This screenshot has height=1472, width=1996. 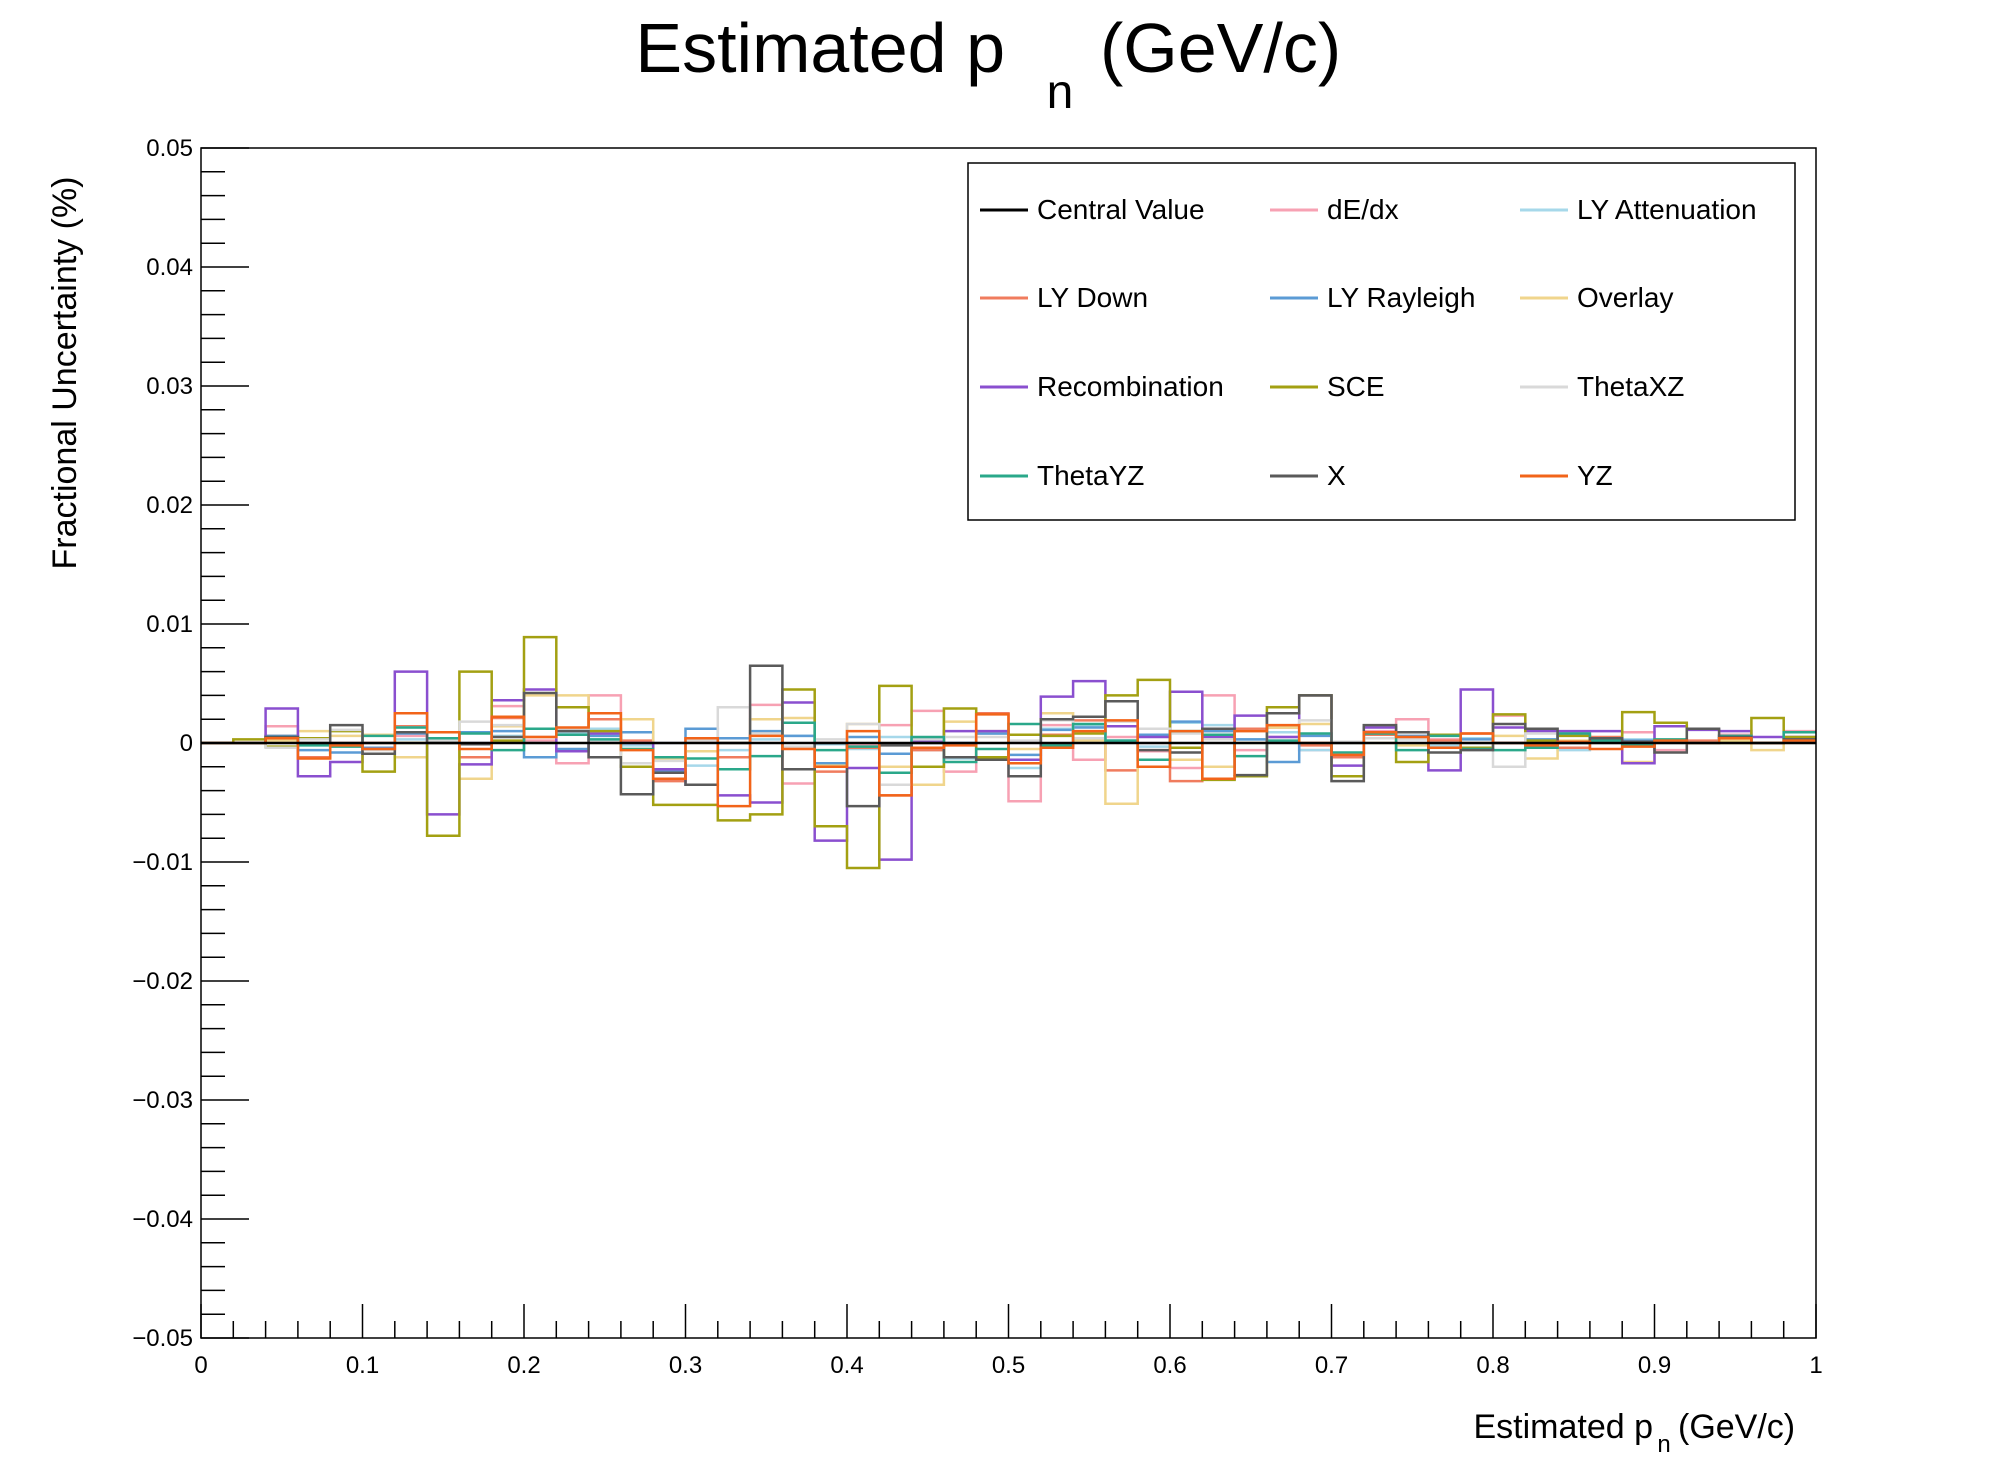 I want to click on x-tick-label: 0.3, so click(x=685, y=1365).